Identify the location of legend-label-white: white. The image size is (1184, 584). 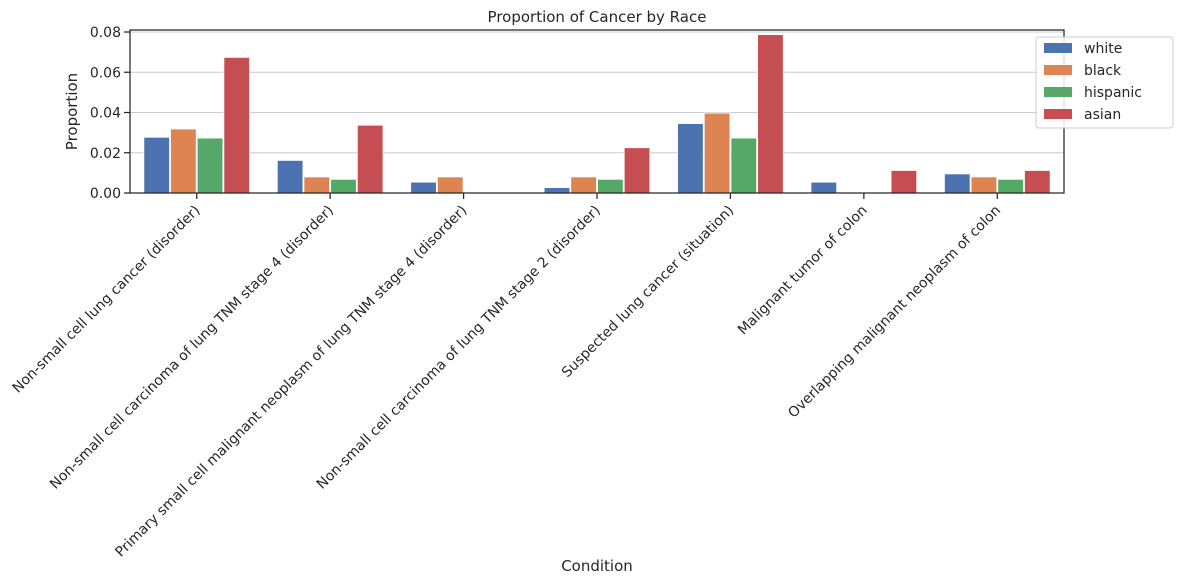
(1103, 49).